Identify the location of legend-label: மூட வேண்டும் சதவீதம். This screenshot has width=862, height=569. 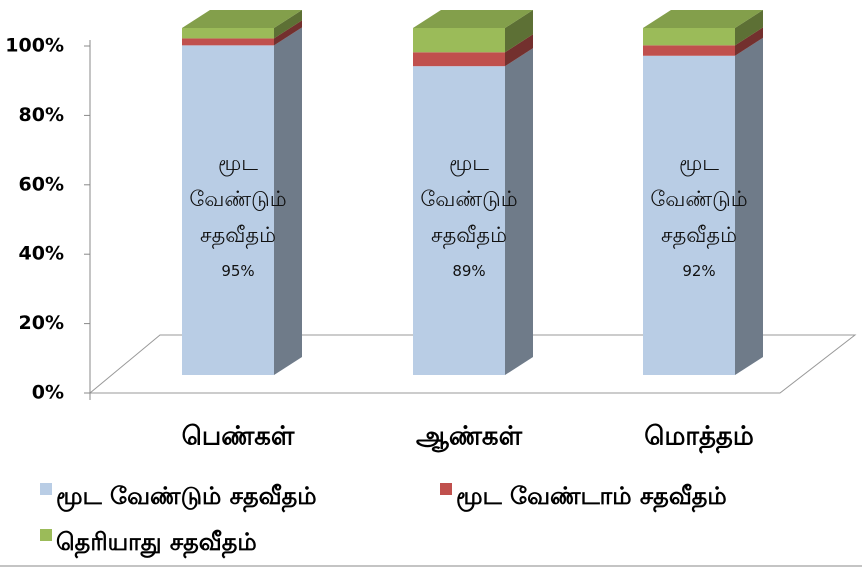
(186, 497).